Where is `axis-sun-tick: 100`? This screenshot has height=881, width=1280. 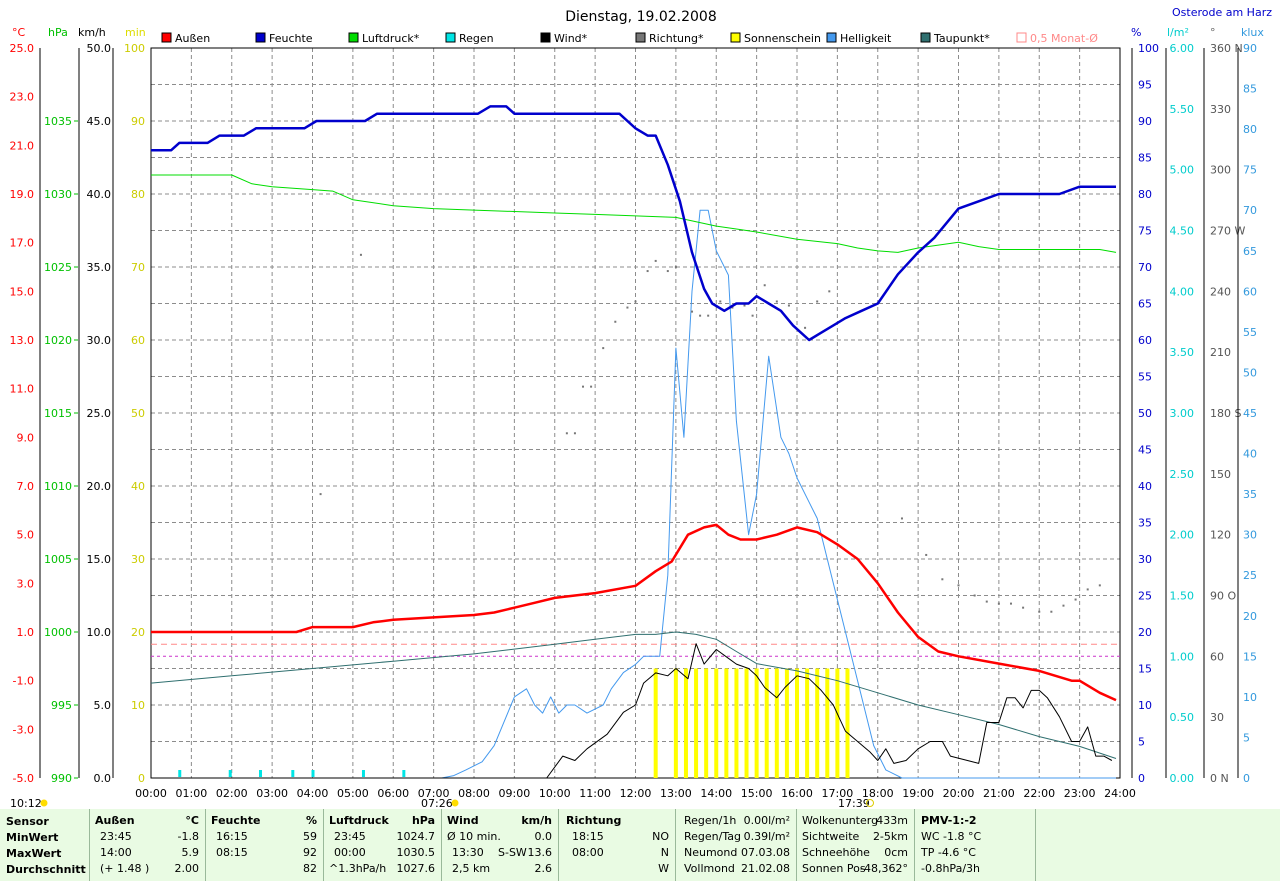
axis-sun-tick: 100 is located at coordinates (134, 48).